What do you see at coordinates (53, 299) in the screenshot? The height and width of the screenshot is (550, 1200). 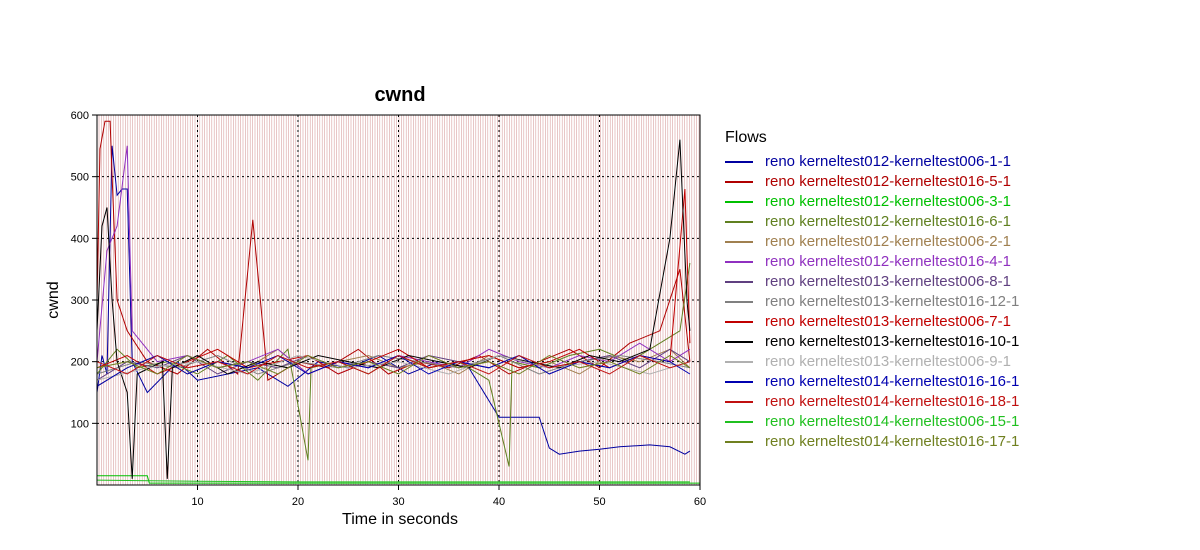 I see `y-axis-label: cwnd` at bounding box center [53, 299].